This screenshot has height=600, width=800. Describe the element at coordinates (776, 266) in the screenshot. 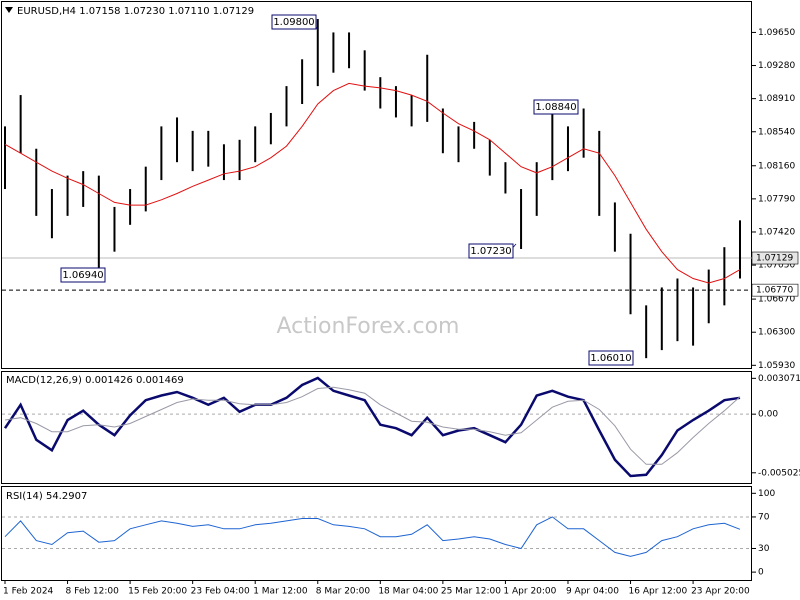

I see `y-tick-label: 1.07050` at that location.